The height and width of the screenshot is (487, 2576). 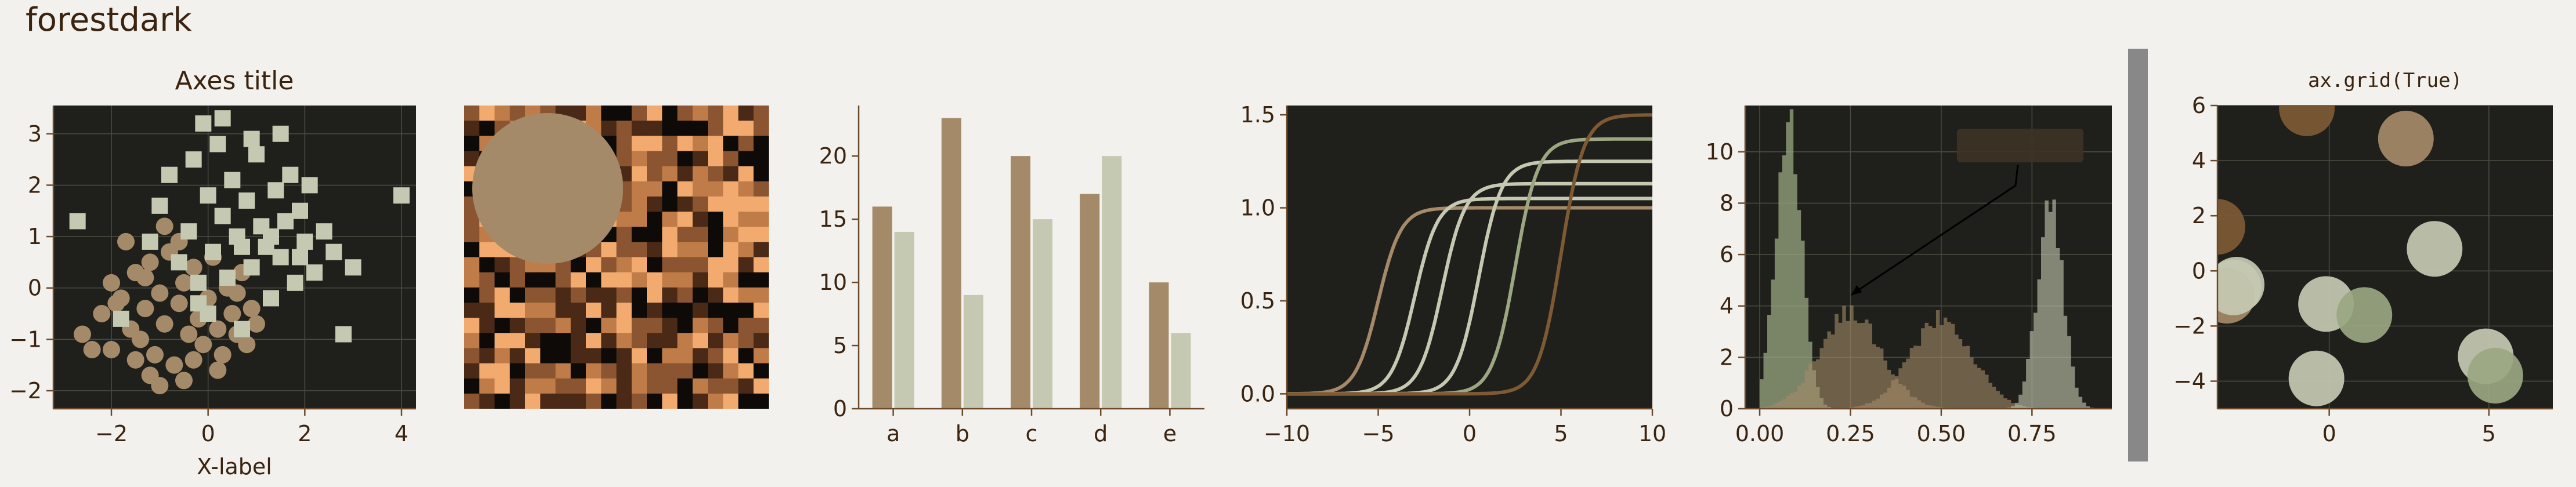 I want to click on y-tick-label: 6, so click(x=2199, y=105).